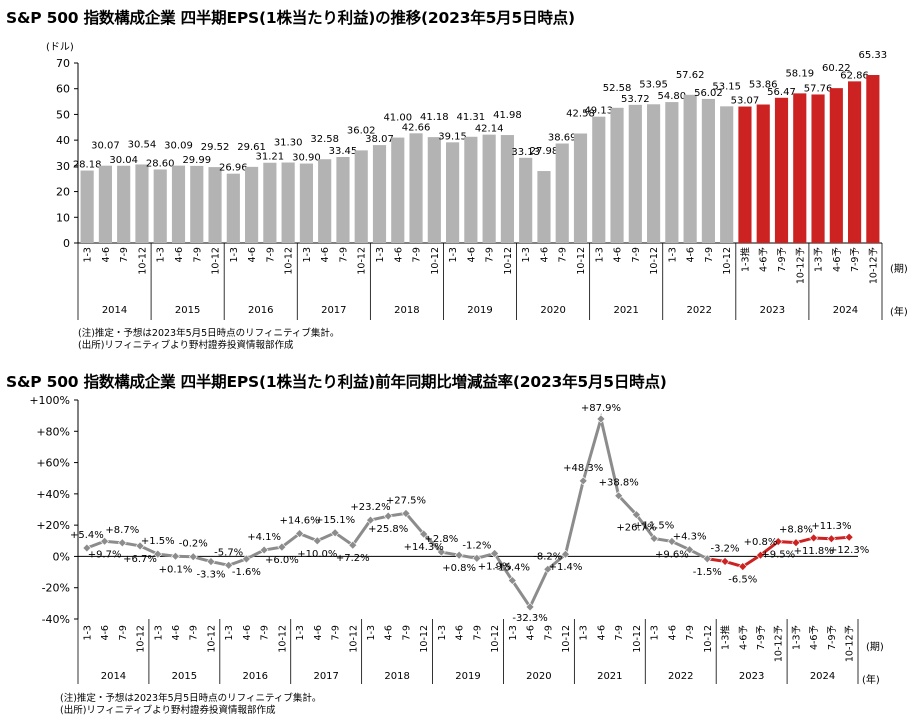 The width and height of the screenshot is (912, 727). Describe the element at coordinates (672, 554) in the screenshot. I see `point-value-label: +9.6%` at that location.